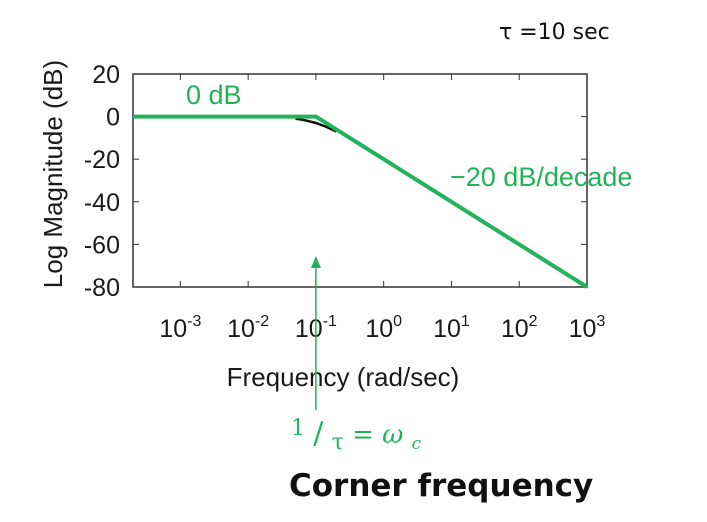 The image size is (707, 522). Describe the element at coordinates (541, 177) in the screenshot. I see `slope-asymptote-label: −20 dB/decade` at that location.